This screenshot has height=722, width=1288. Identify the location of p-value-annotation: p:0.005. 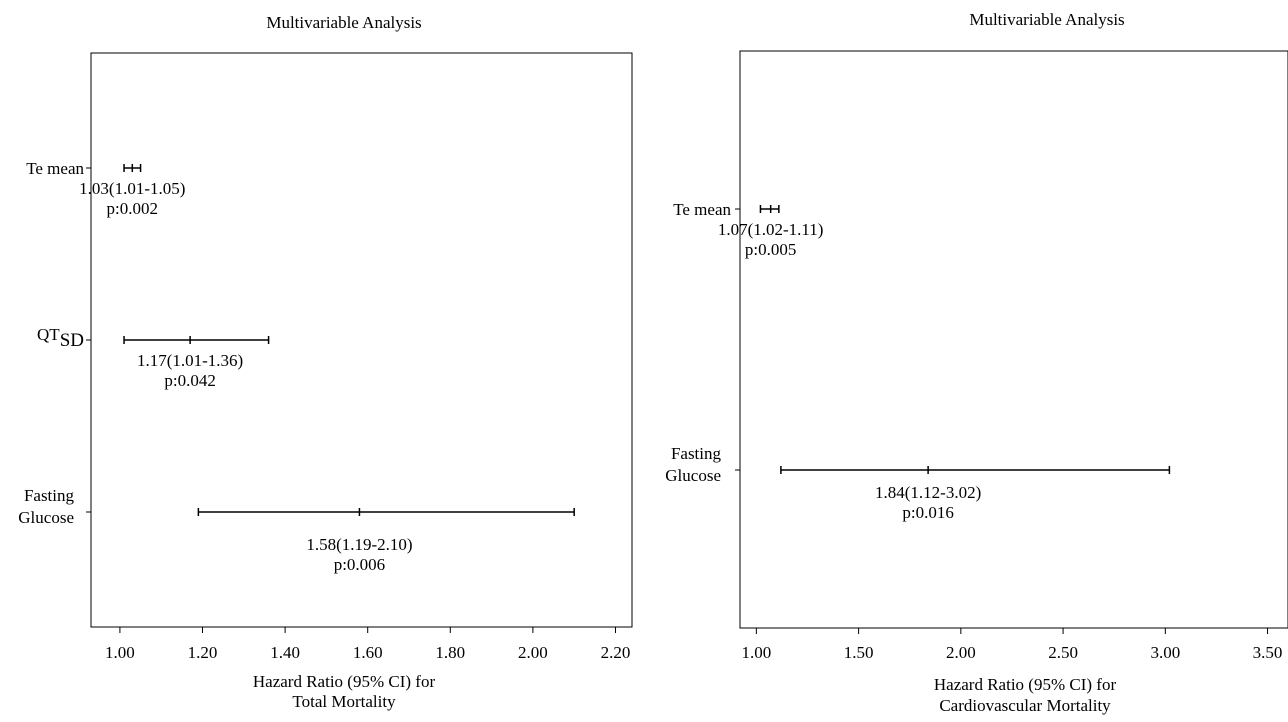
(770, 249).